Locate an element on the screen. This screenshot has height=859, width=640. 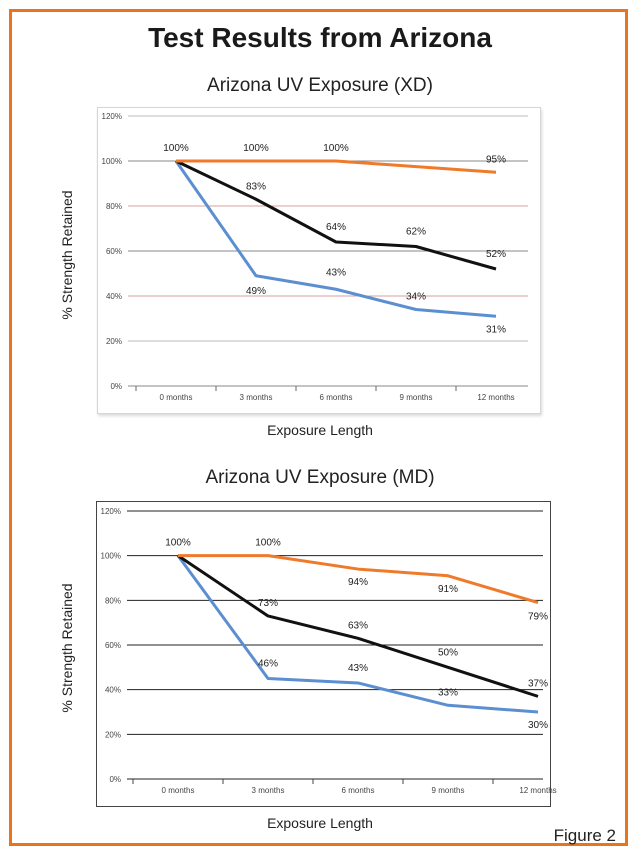
data-label: 91% is located at coordinates (448, 589).